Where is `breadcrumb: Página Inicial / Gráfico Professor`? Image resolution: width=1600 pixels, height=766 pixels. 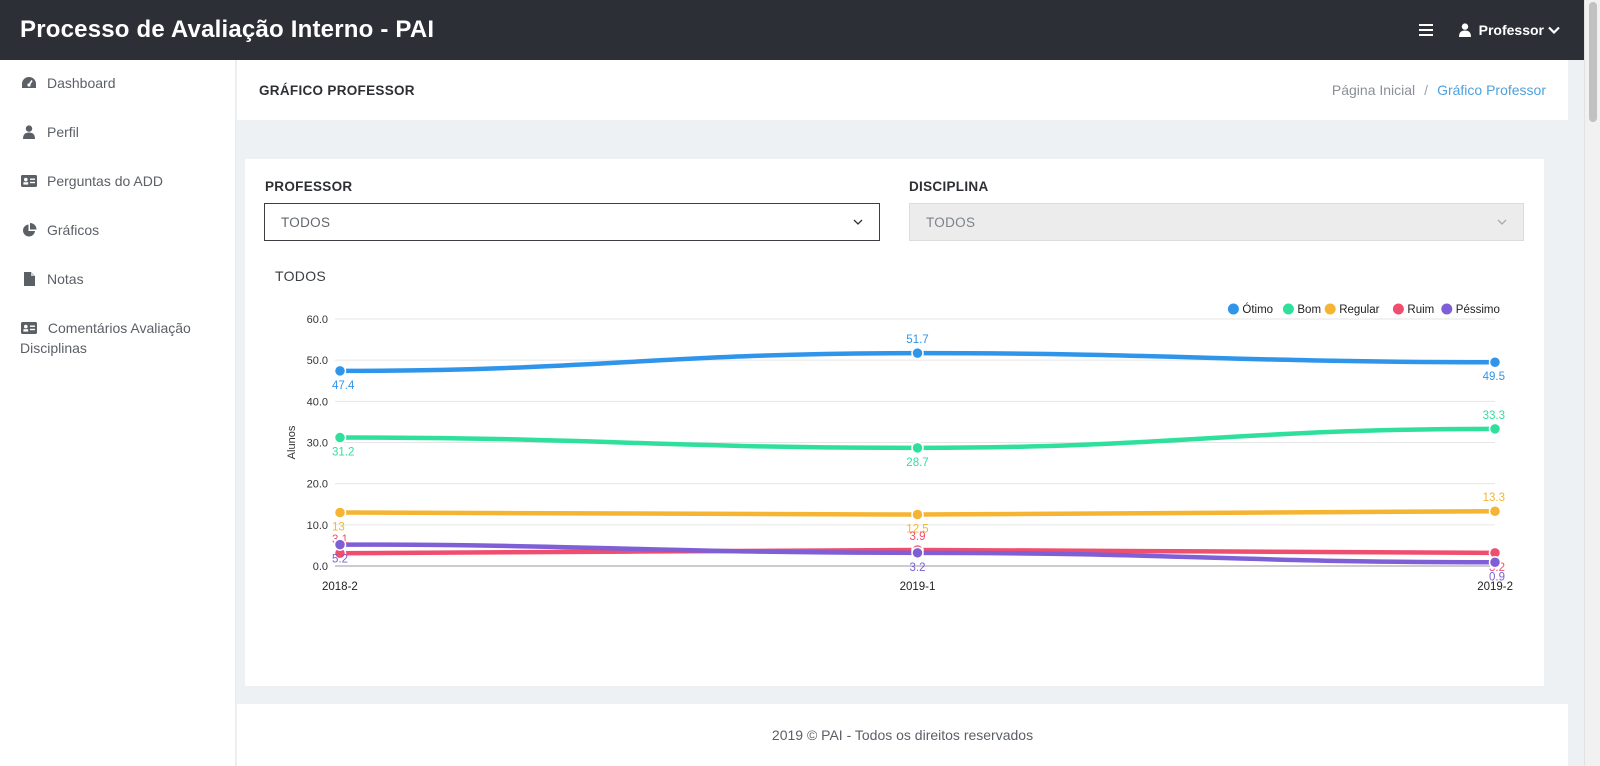
breadcrumb: Página Inicial / Gráfico Professor is located at coordinates (1439, 90).